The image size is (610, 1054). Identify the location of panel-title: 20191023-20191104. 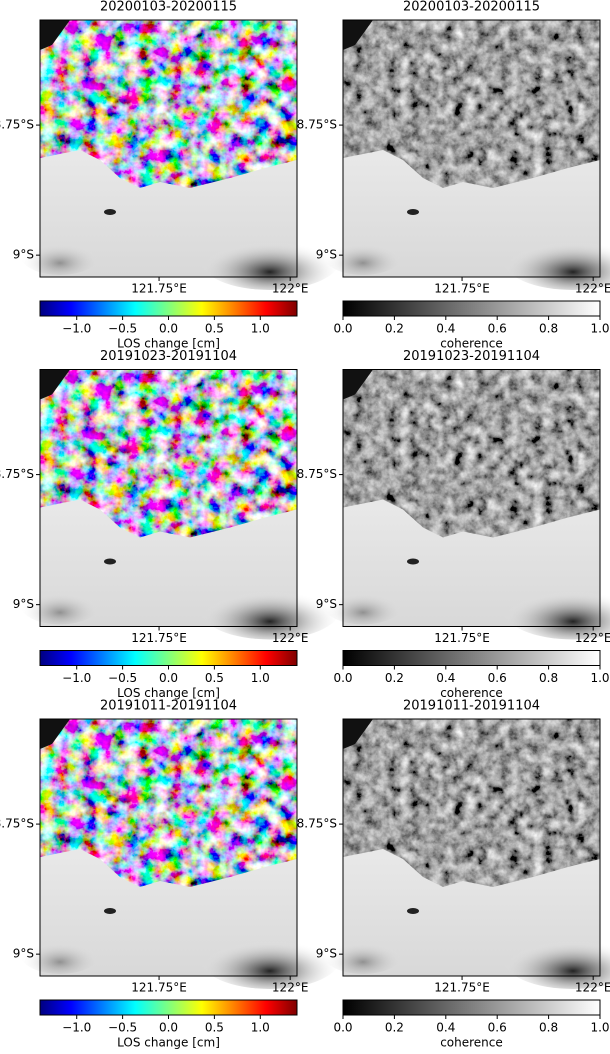
(471, 356).